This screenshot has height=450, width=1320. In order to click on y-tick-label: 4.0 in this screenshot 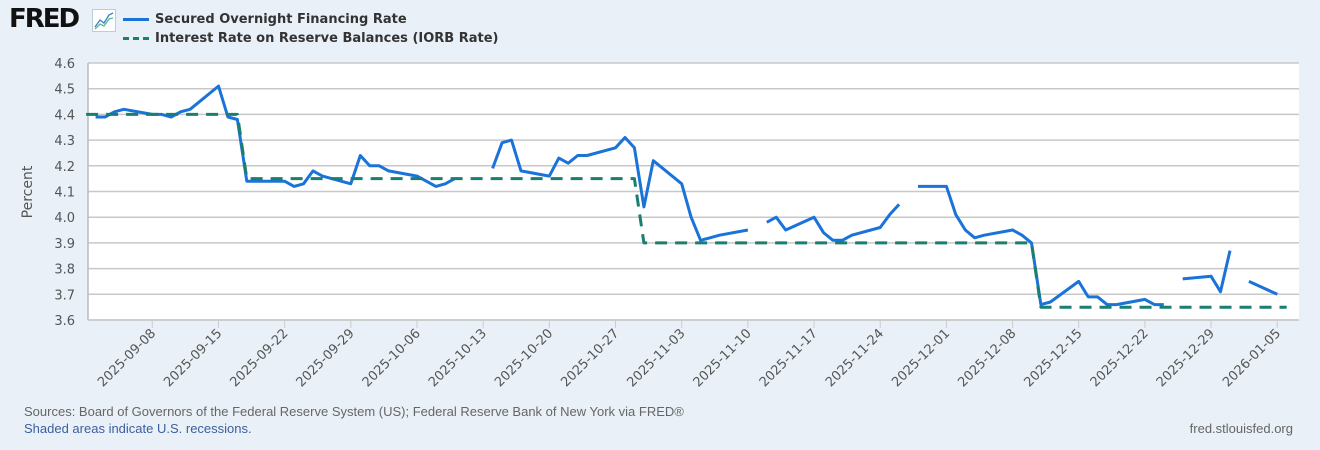, I will do `click(64, 218)`.